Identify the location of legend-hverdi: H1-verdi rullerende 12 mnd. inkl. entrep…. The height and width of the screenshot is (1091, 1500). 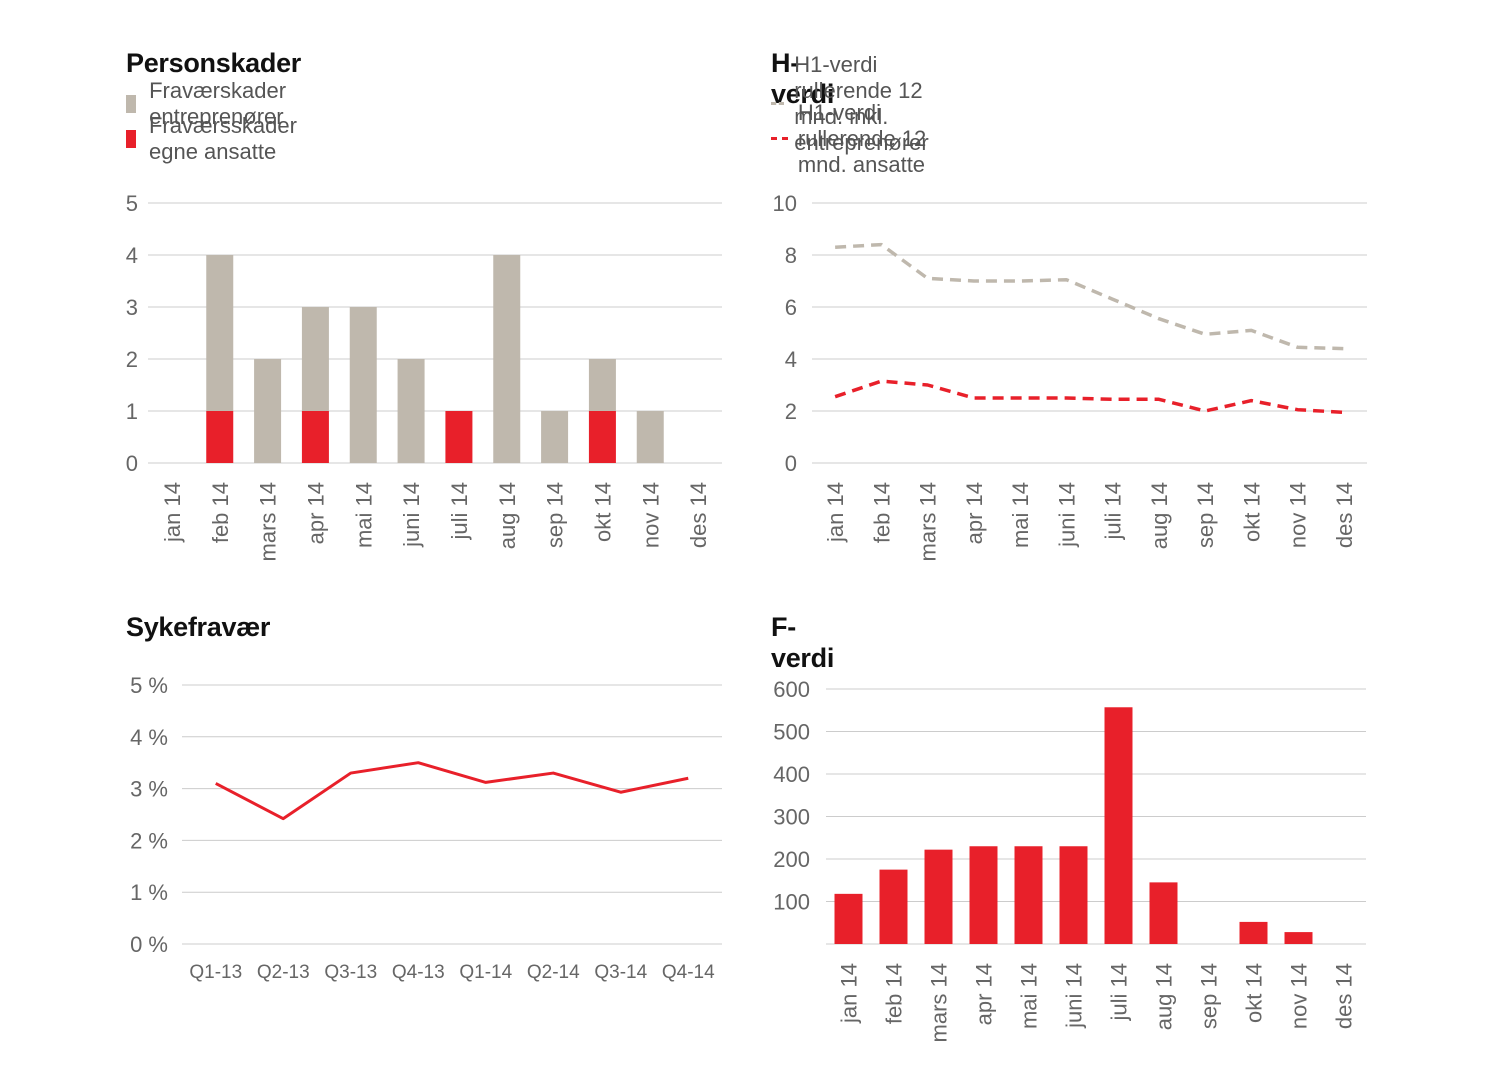
(862, 114).